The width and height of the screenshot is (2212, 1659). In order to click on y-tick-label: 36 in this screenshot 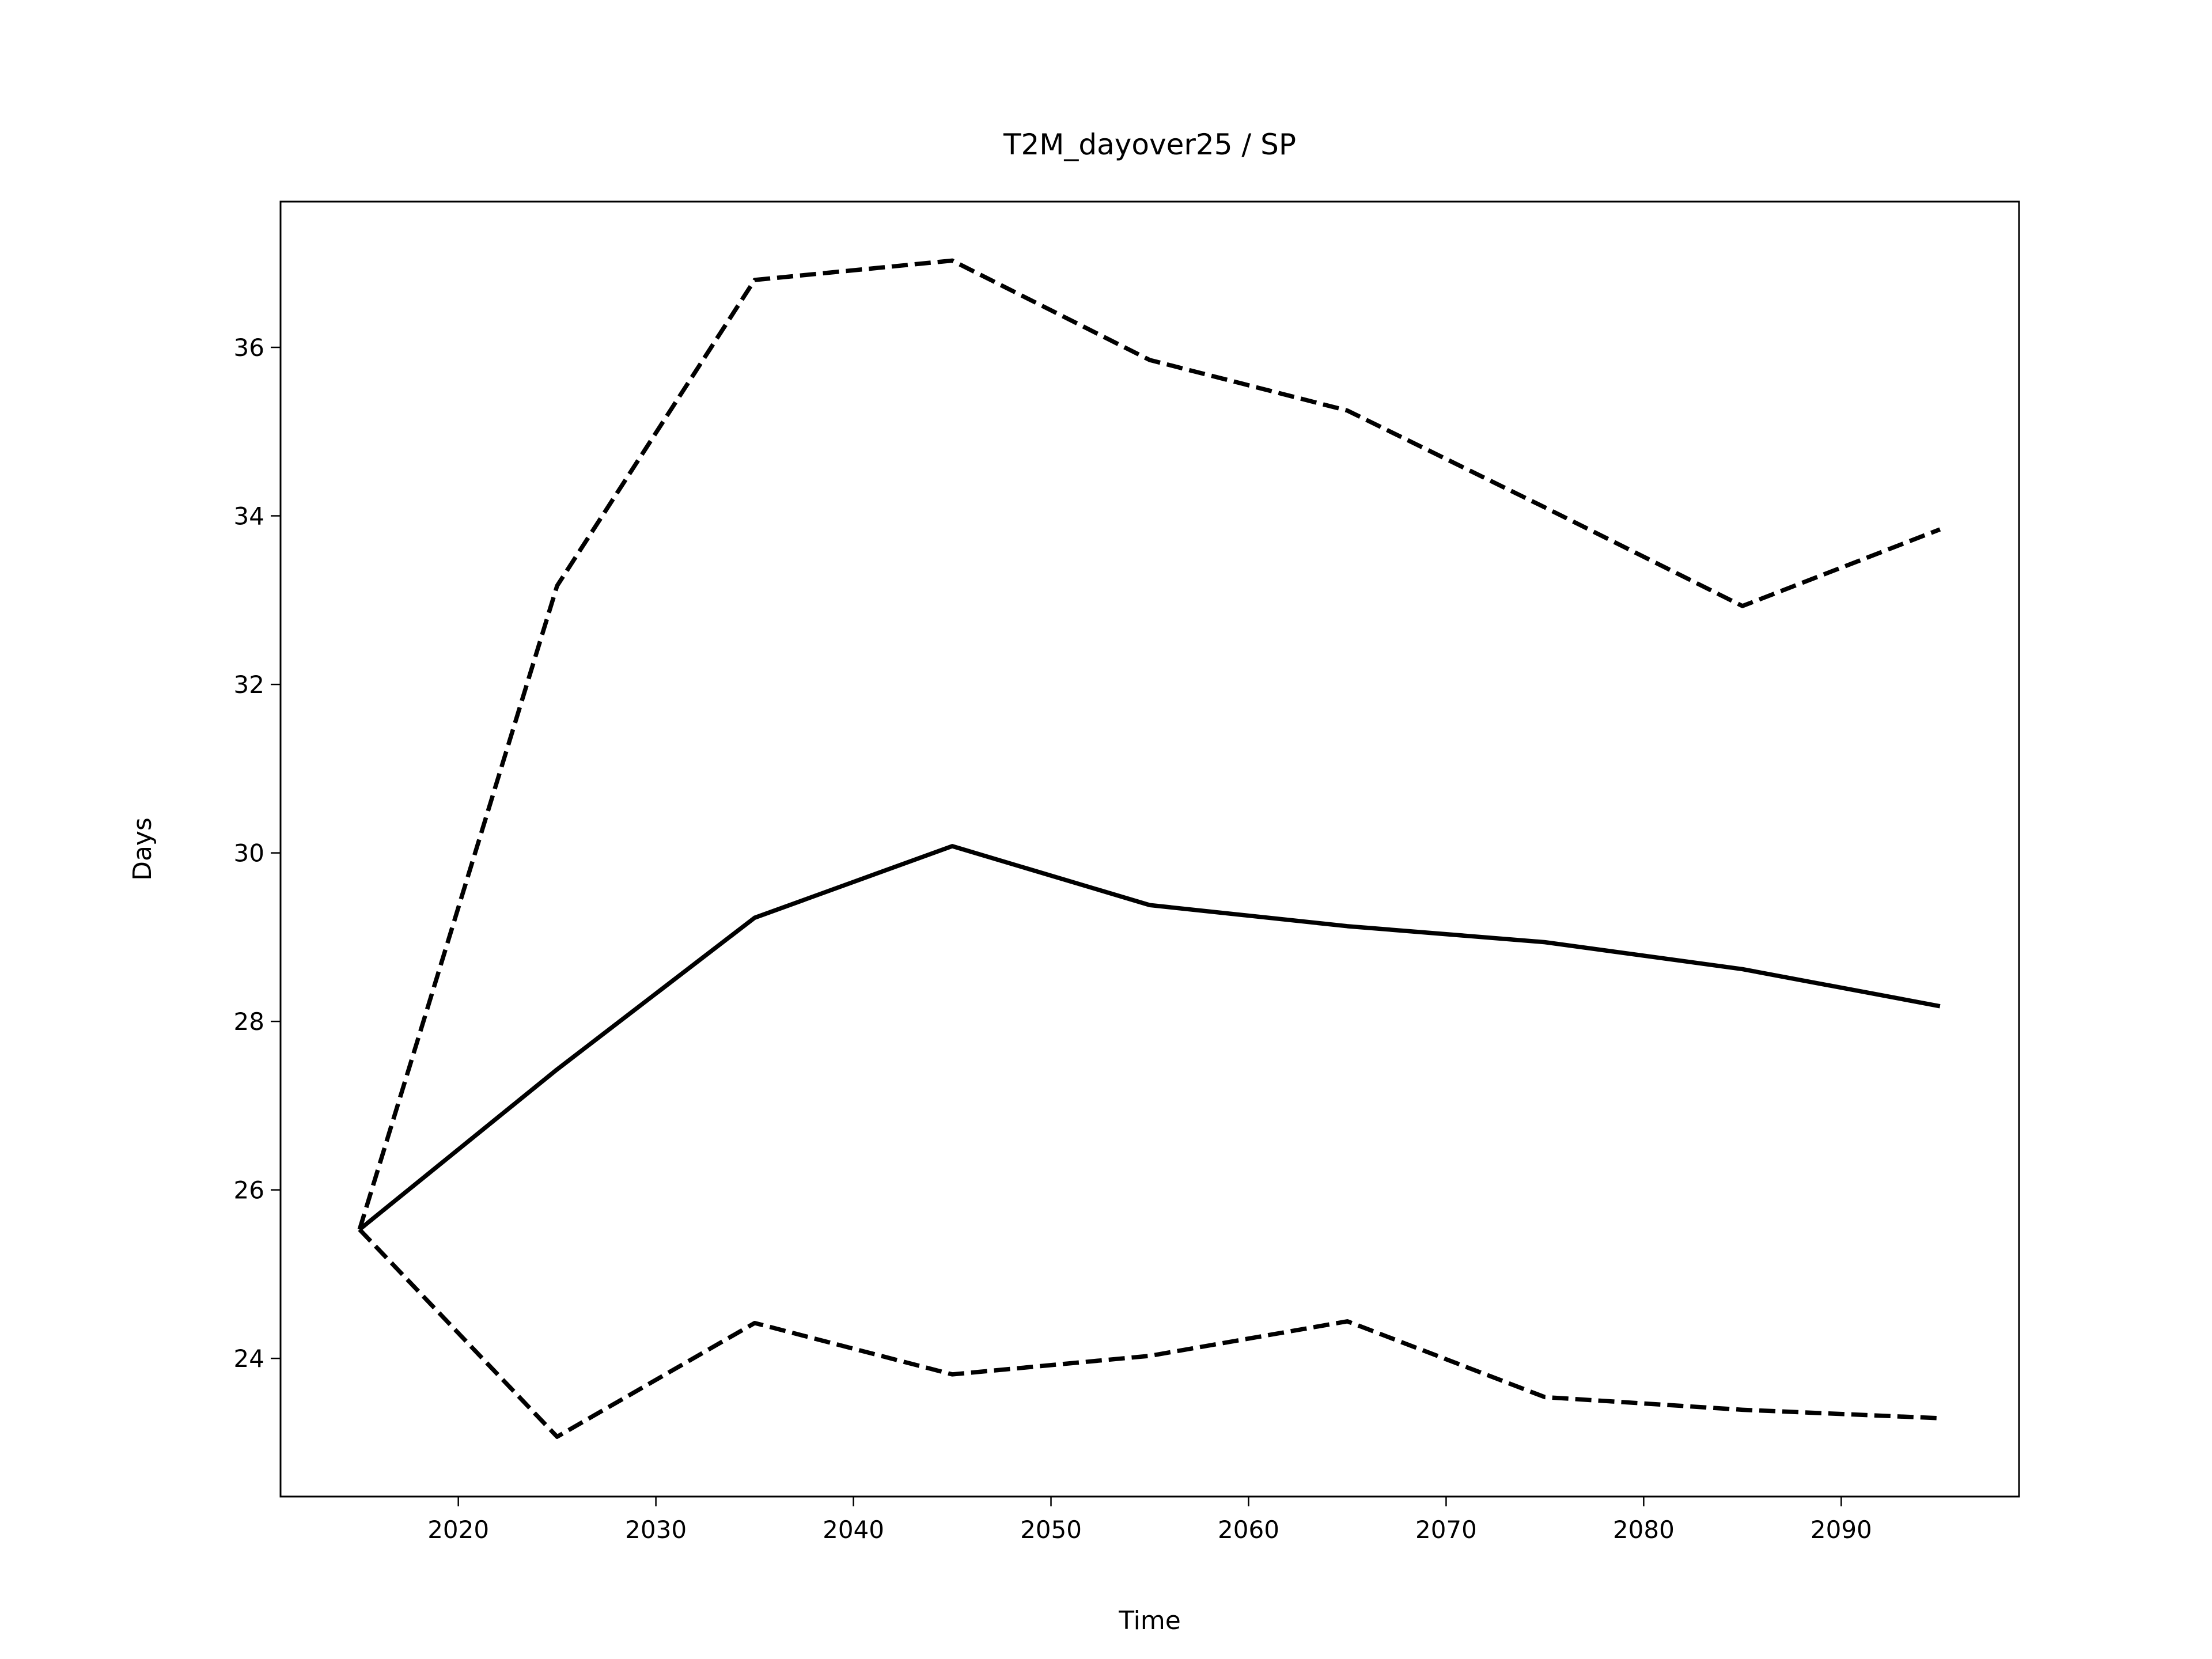, I will do `click(249, 348)`.